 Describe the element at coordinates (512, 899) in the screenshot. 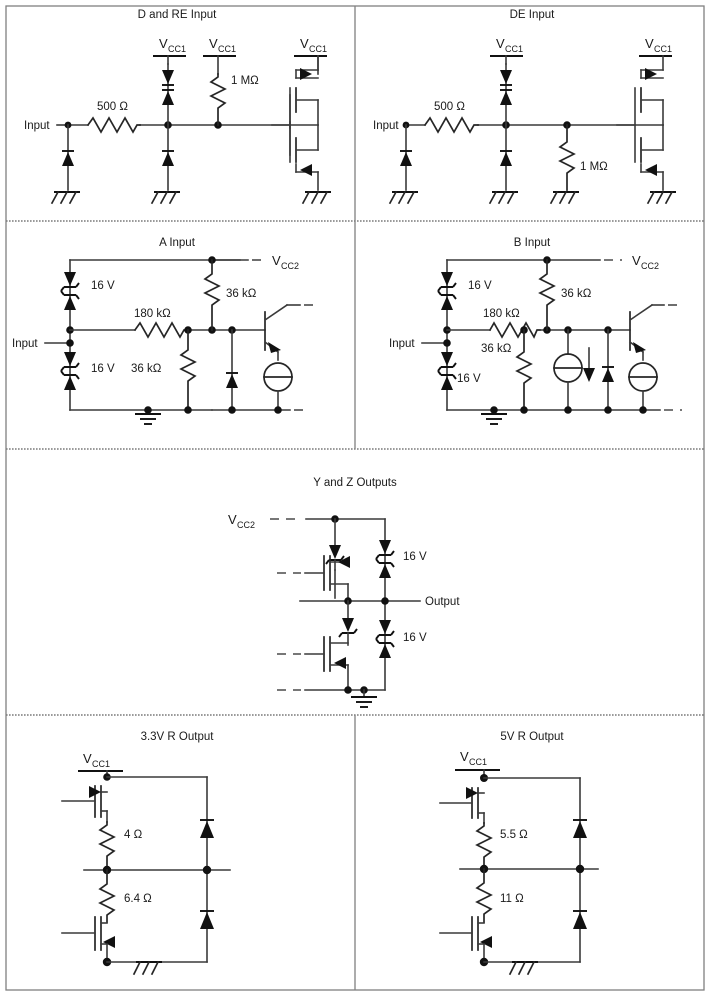

I see `resistor-11-label: 11 Ω` at that location.